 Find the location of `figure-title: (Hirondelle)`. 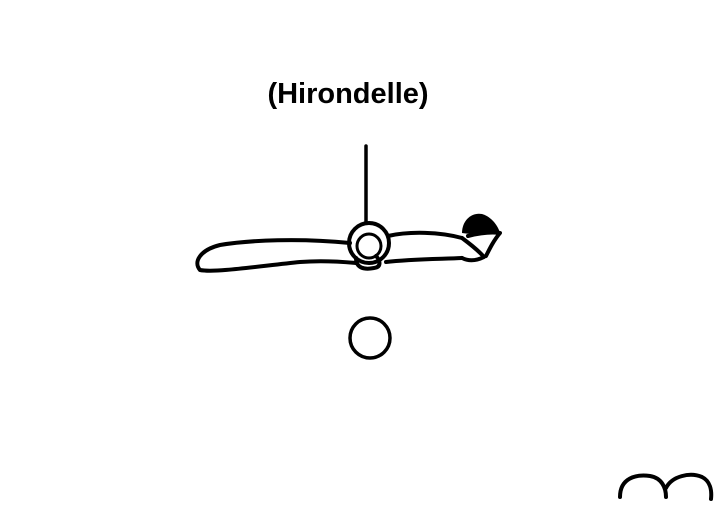

figure-title: (Hirondelle) is located at coordinates (348, 94).